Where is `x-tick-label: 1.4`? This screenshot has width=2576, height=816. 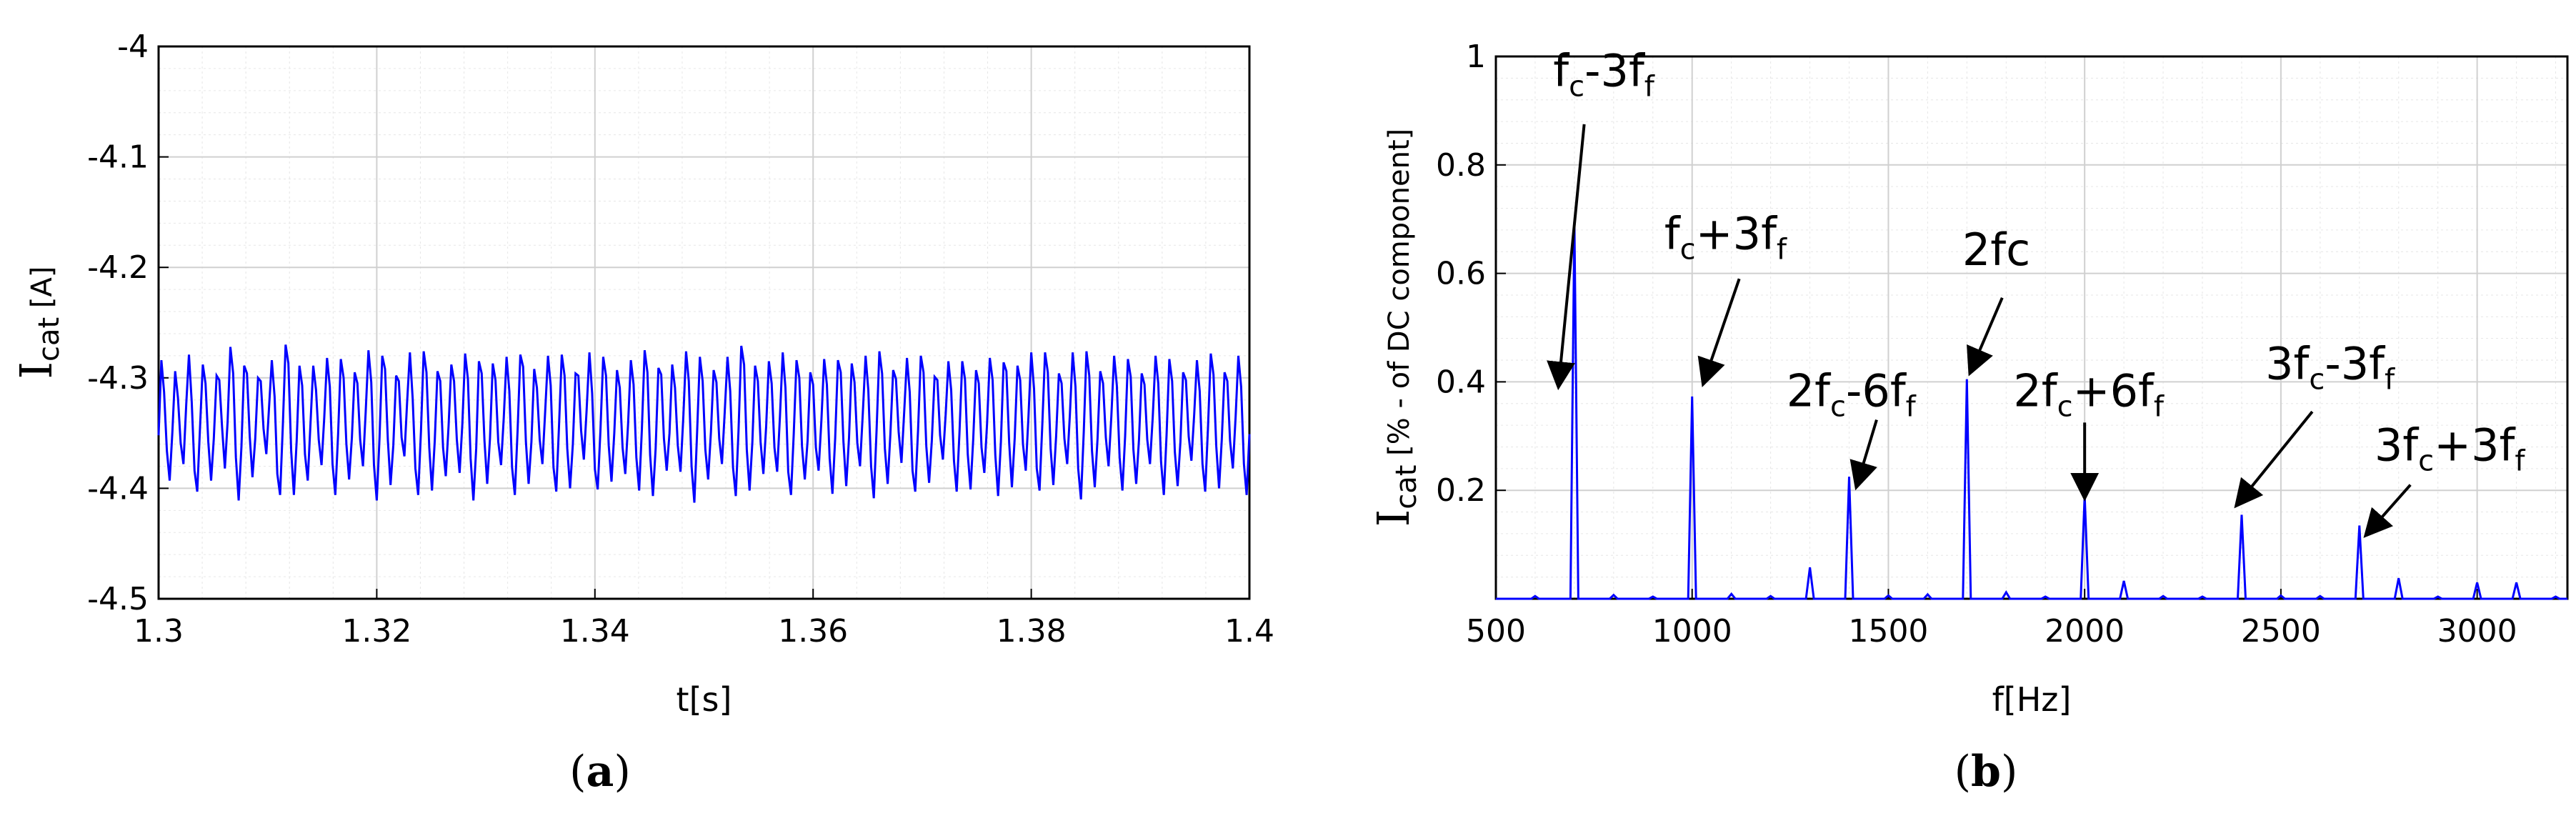 x-tick-label: 1.4 is located at coordinates (1249, 631).